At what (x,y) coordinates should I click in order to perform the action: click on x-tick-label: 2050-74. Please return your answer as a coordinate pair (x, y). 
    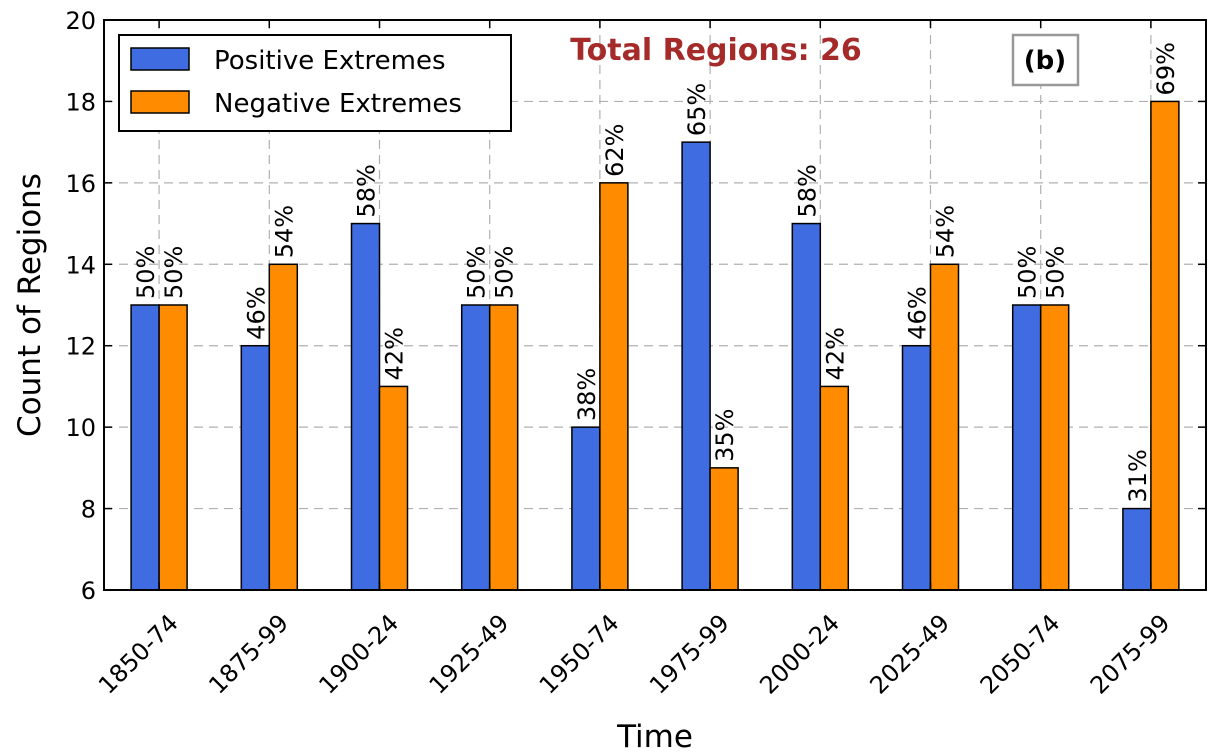
    Looking at the image, I should click on (1020, 654).